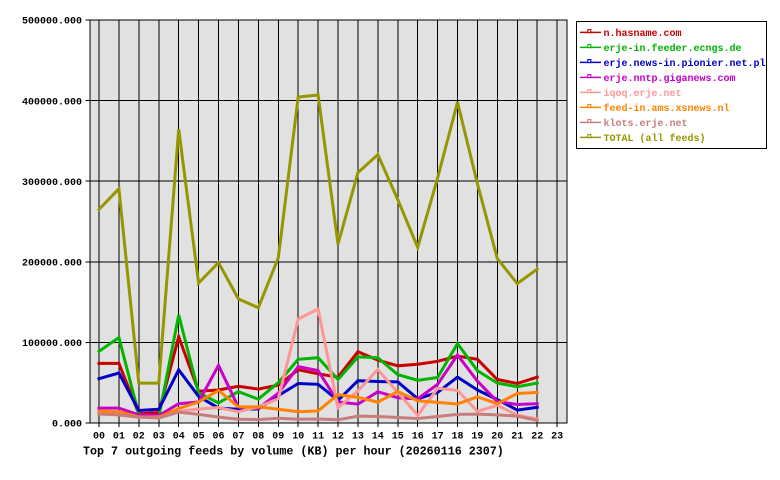  I want to click on svg-text: feed-in.ams.xsnews.nl, so click(667, 109).